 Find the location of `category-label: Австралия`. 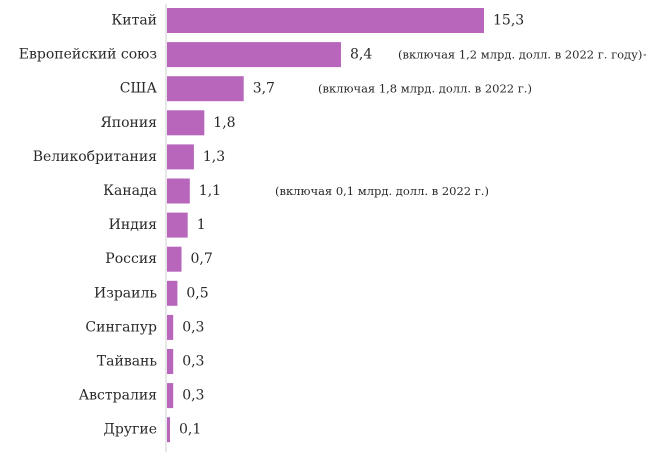

category-label: Австралия is located at coordinates (118, 396).